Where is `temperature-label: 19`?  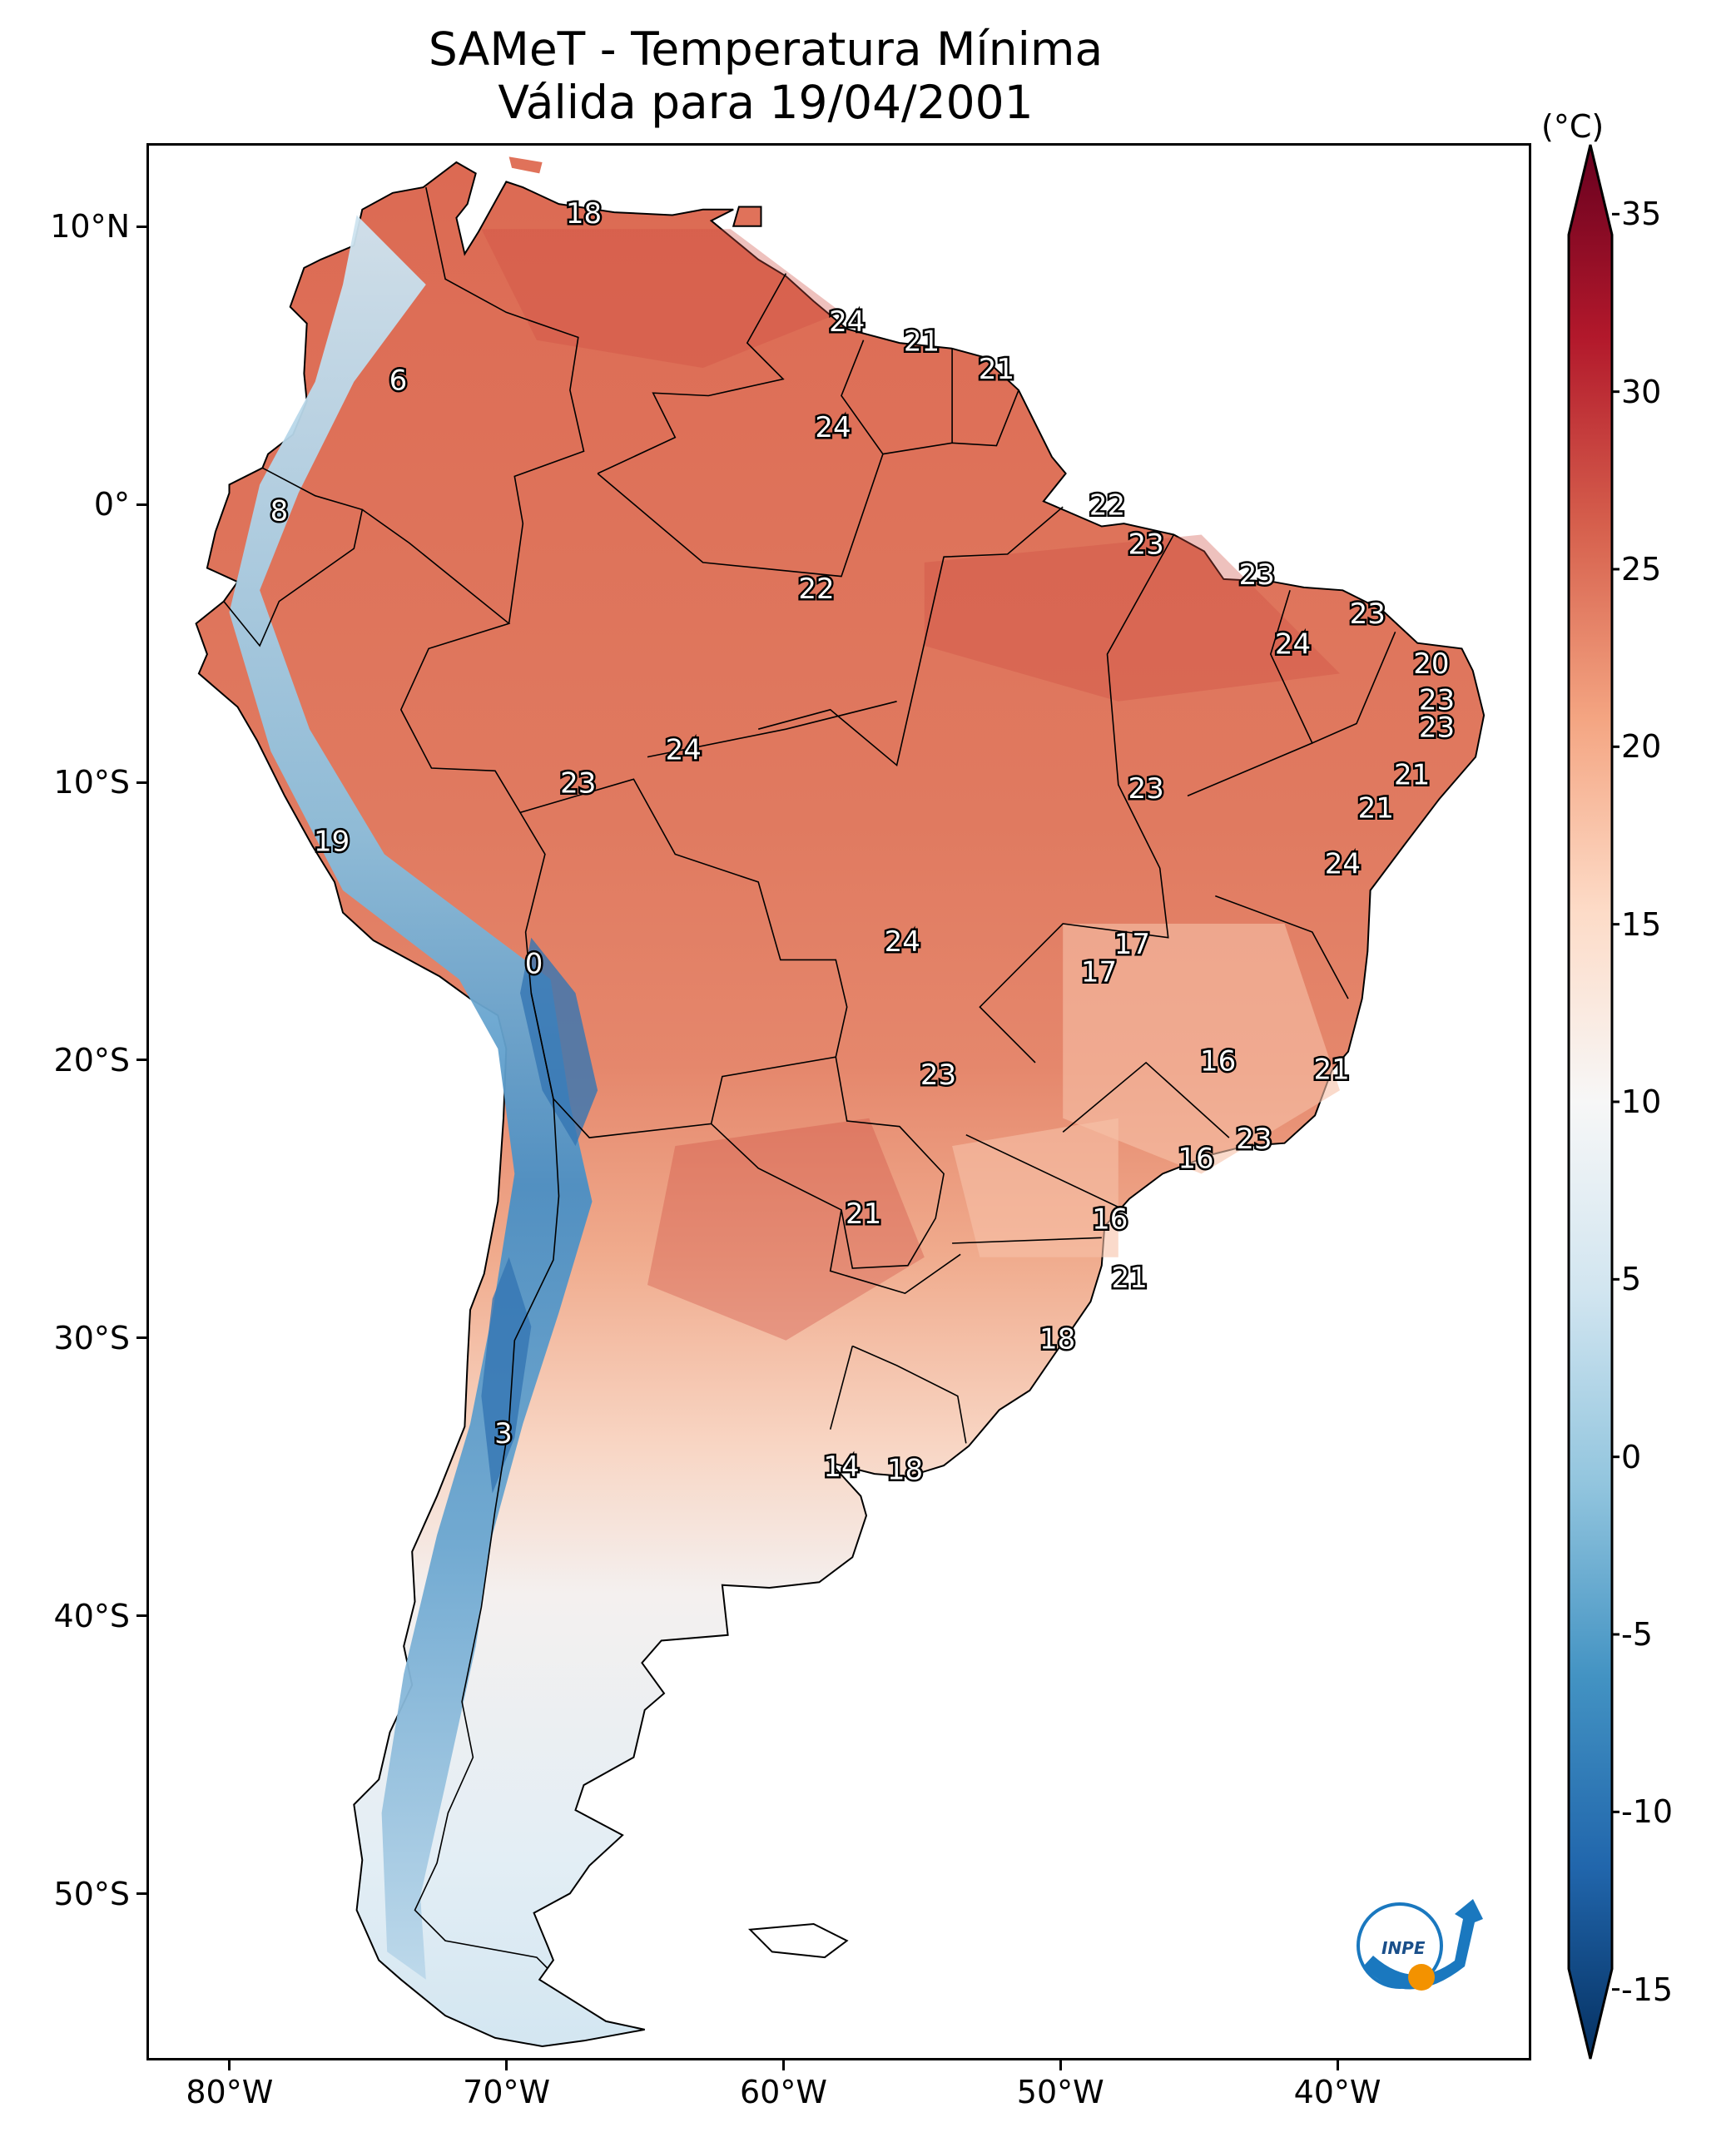
temperature-label: 19 is located at coordinates (332, 842).